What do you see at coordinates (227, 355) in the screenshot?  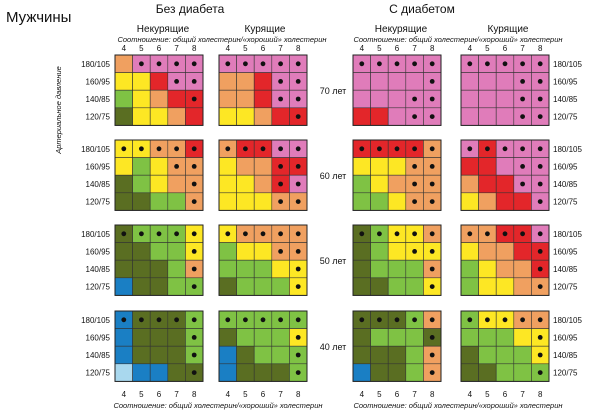 I see `cell-40лет-smoker-nodiabetes-r2-c0` at bounding box center [227, 355].